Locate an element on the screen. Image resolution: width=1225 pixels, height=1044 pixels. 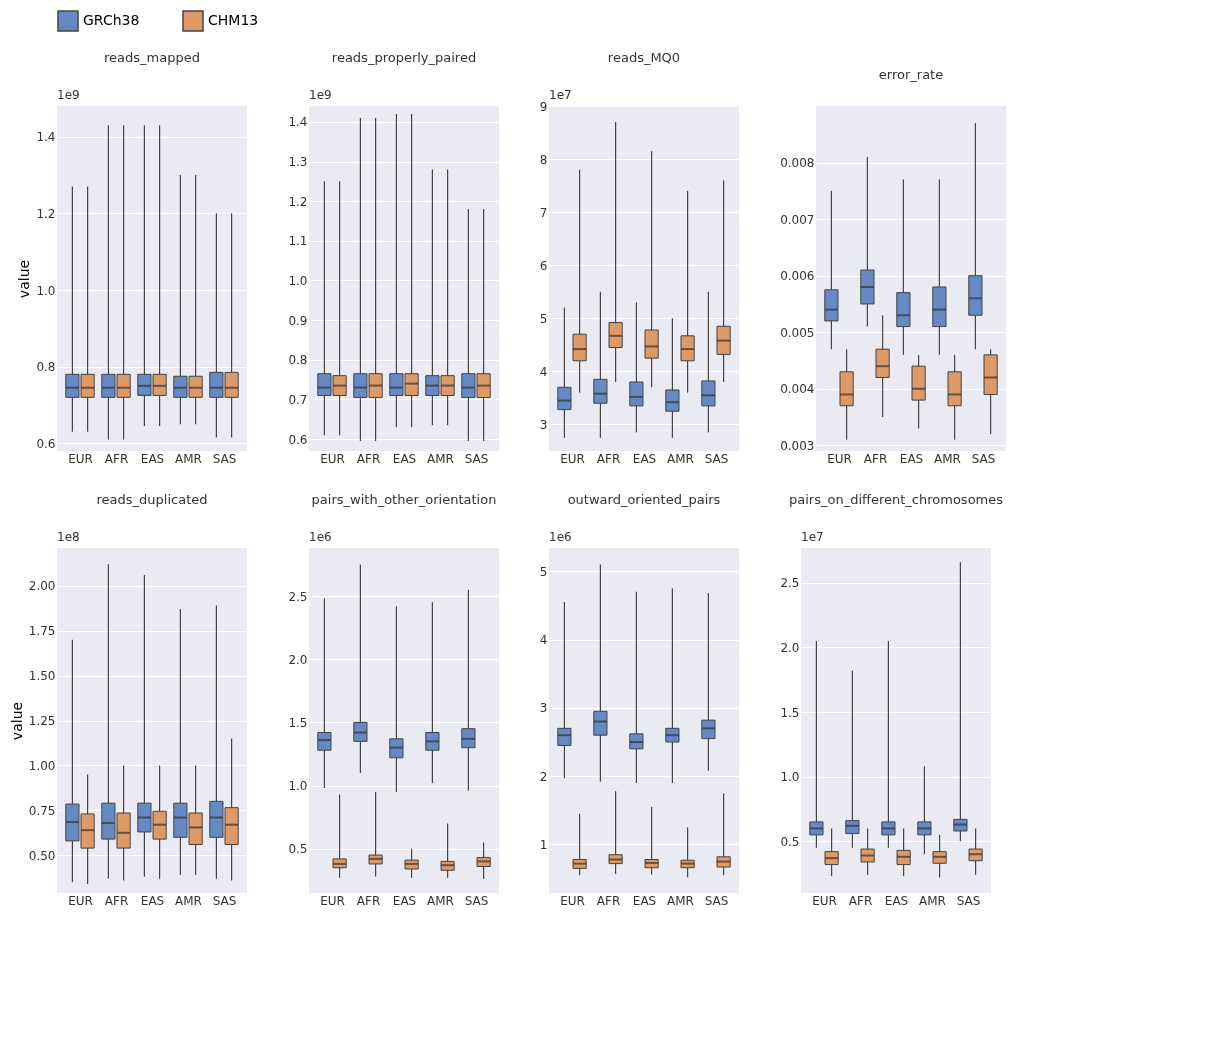
chart-title: pairs_with_other_orientation is located at coordinates (404, 499).